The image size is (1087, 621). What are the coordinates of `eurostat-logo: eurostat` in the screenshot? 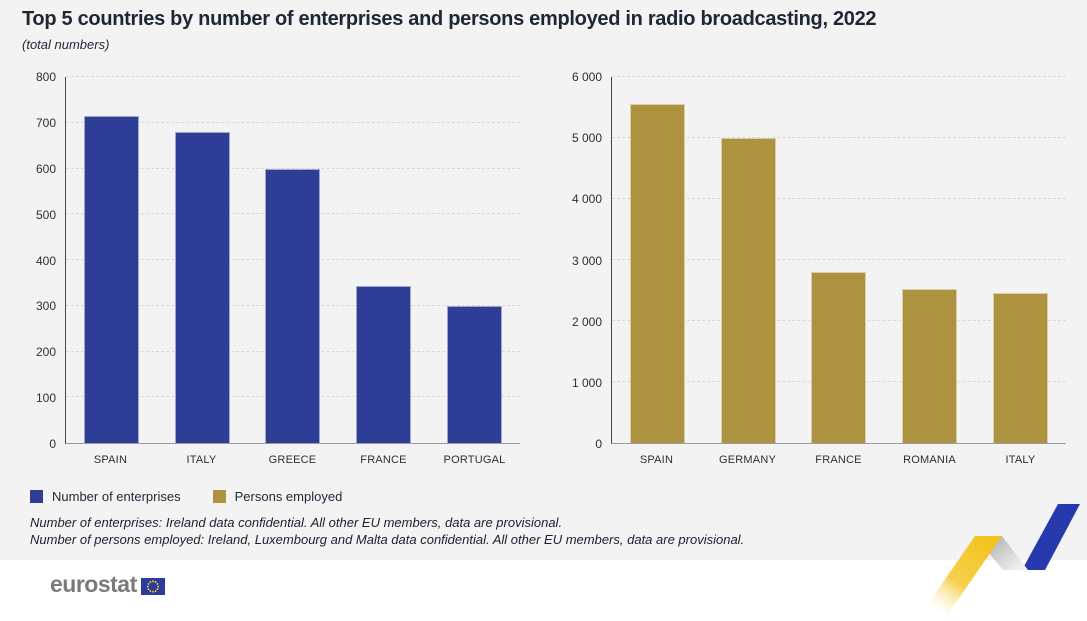 It's located at (107, 584).